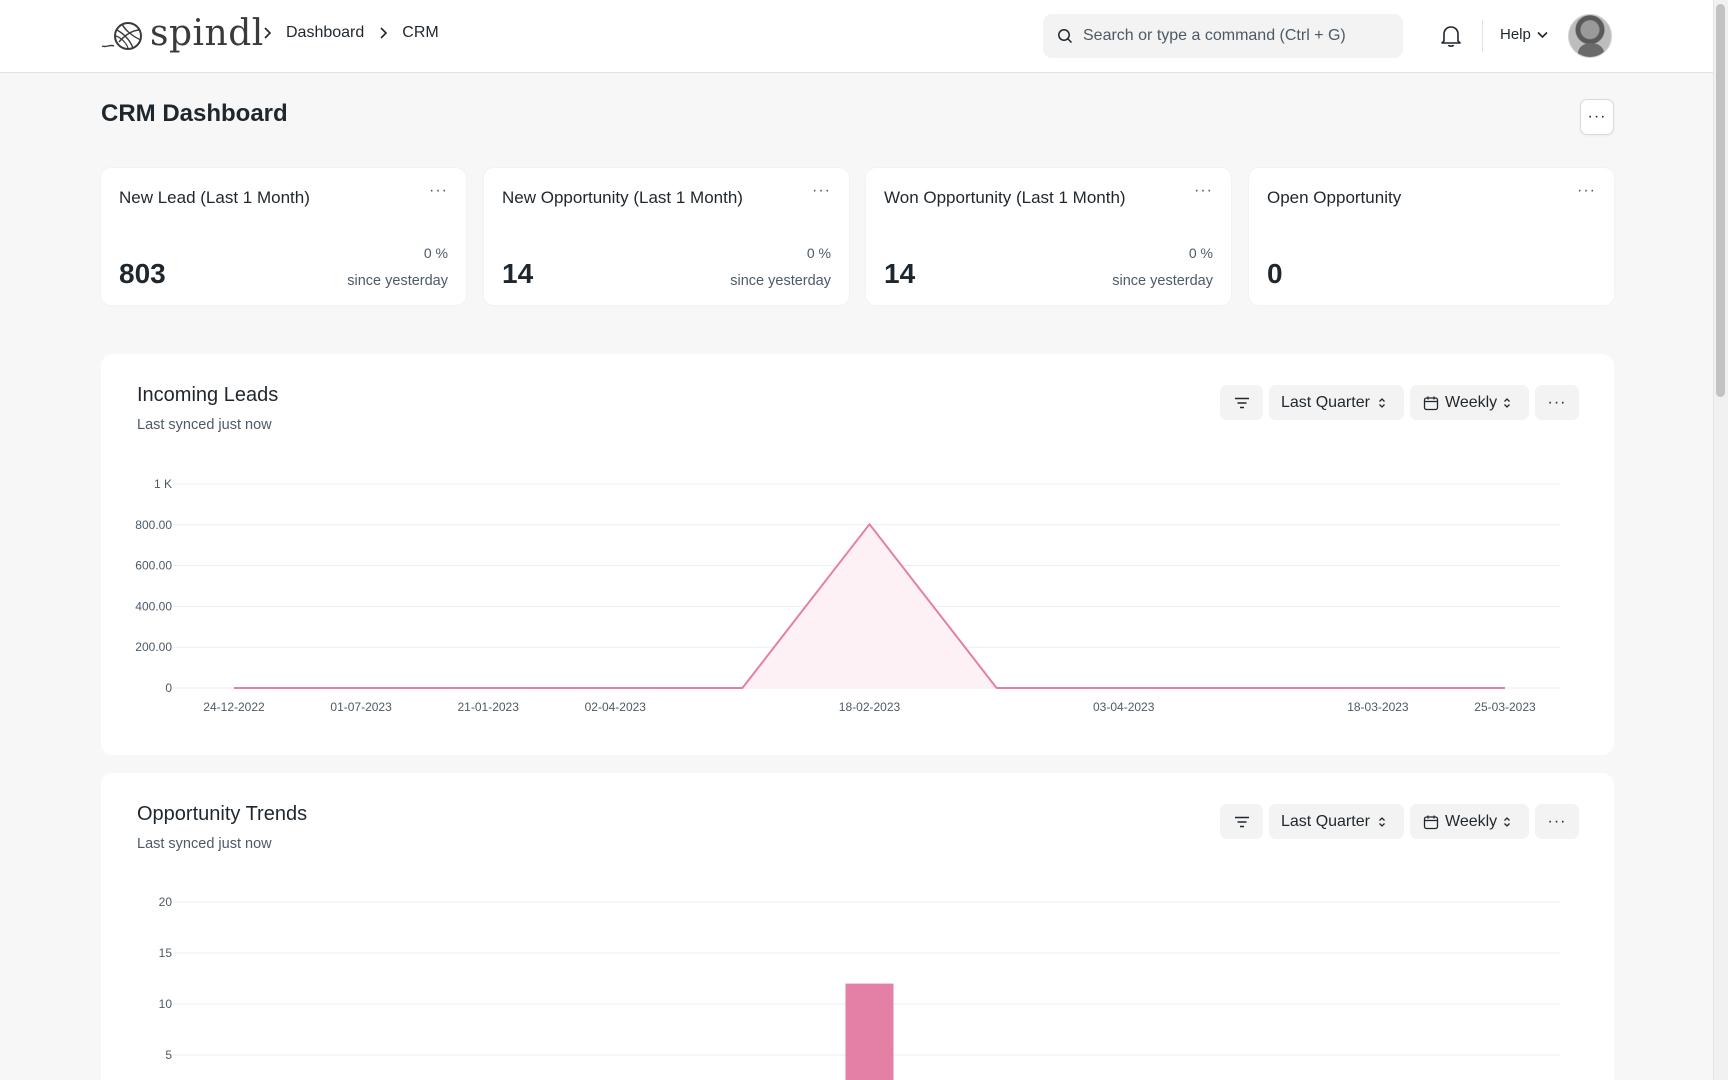 The image size is (1728, 1080). I want to click on bar, so click(869, 1031).